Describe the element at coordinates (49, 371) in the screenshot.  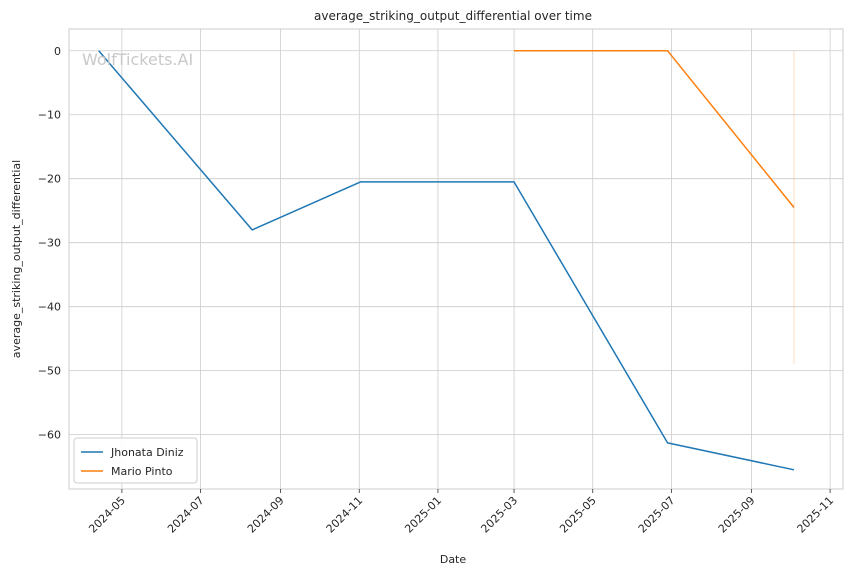
I see `y-tick-label: −50` at that location.